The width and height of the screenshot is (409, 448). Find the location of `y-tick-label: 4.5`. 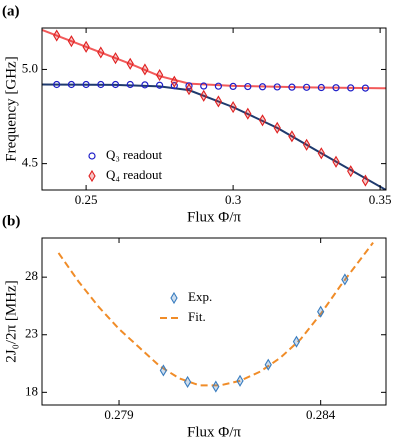

y-tick-label: 4.5 is located at coordinates (30, 162).